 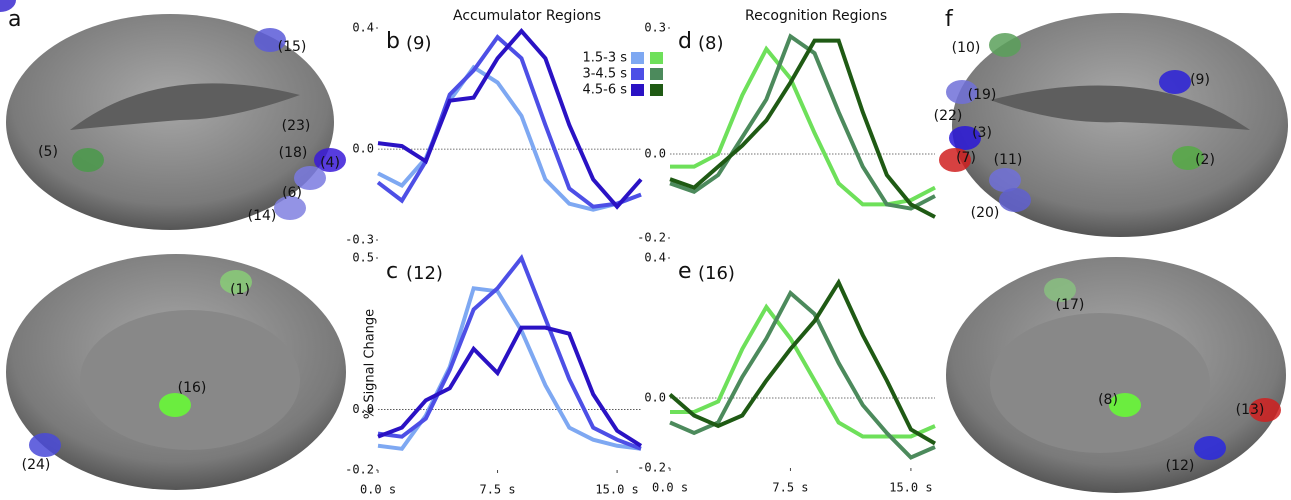 I want to click on region-label: (18), so click(x=293, y=153).